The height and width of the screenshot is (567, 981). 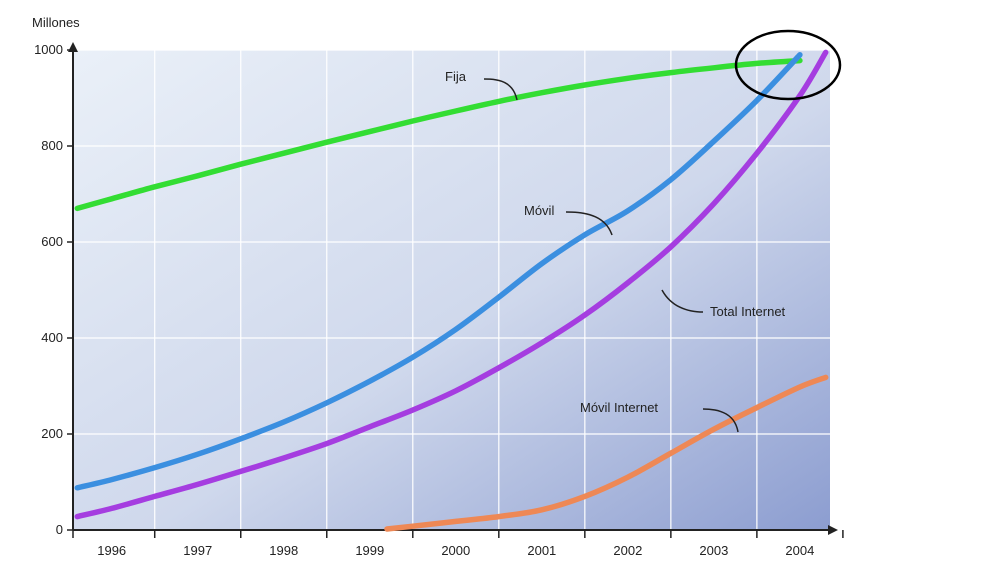 I want to click on x-tick-label: 2001, so click(x=541, y=550).